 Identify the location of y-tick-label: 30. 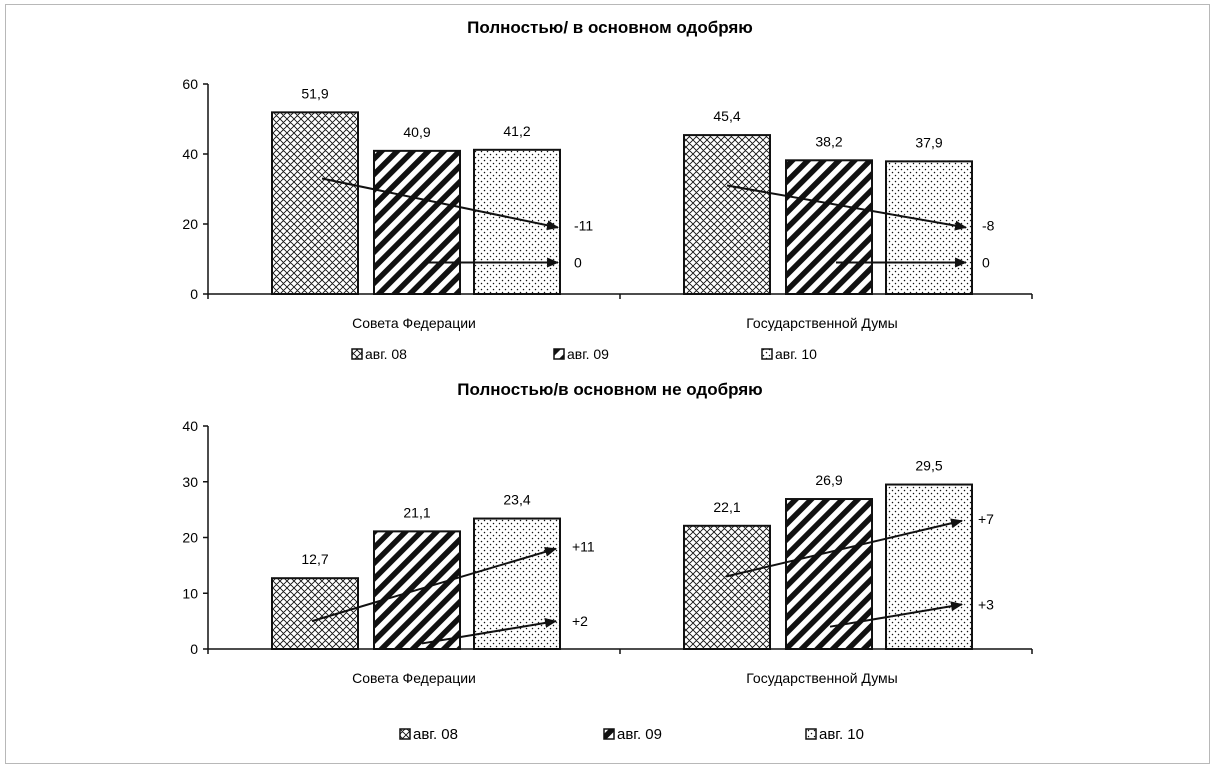
(190, 482).